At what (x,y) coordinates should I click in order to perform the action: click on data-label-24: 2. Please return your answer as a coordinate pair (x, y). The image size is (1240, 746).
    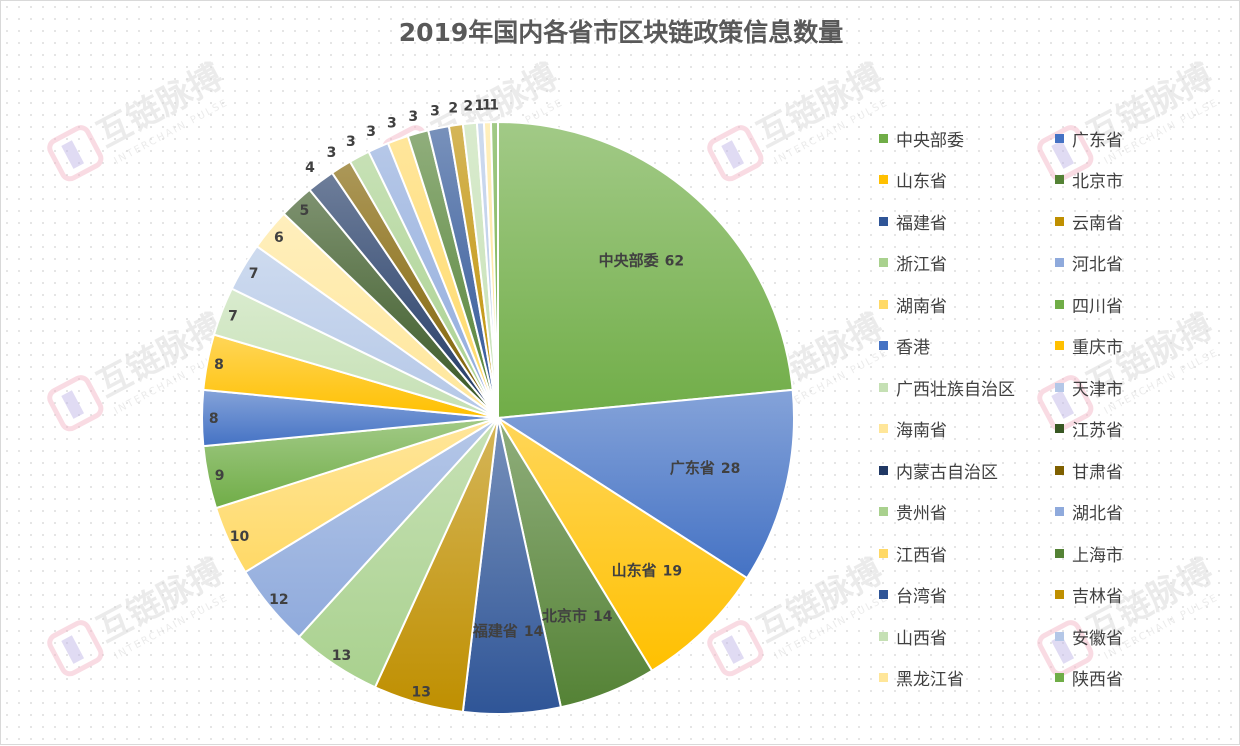
    Looking at the image, I should click on (453, 108).